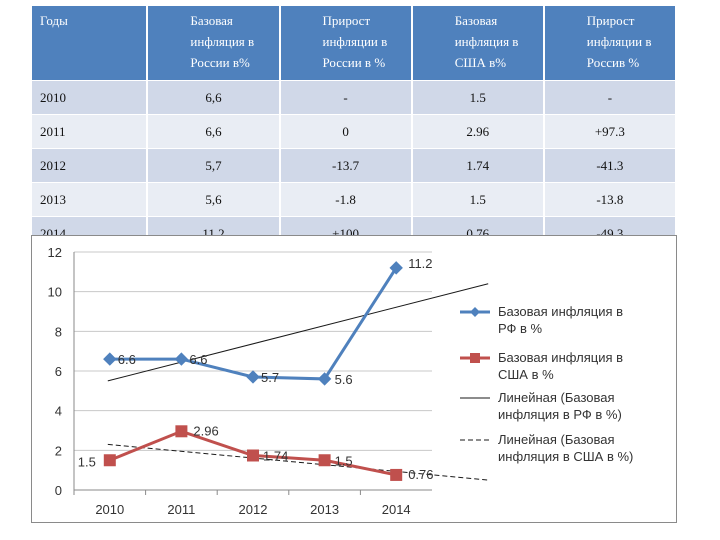  I want to click on table-row: 2011 6,6 0 2.96 +97.3, so click(353, 131).